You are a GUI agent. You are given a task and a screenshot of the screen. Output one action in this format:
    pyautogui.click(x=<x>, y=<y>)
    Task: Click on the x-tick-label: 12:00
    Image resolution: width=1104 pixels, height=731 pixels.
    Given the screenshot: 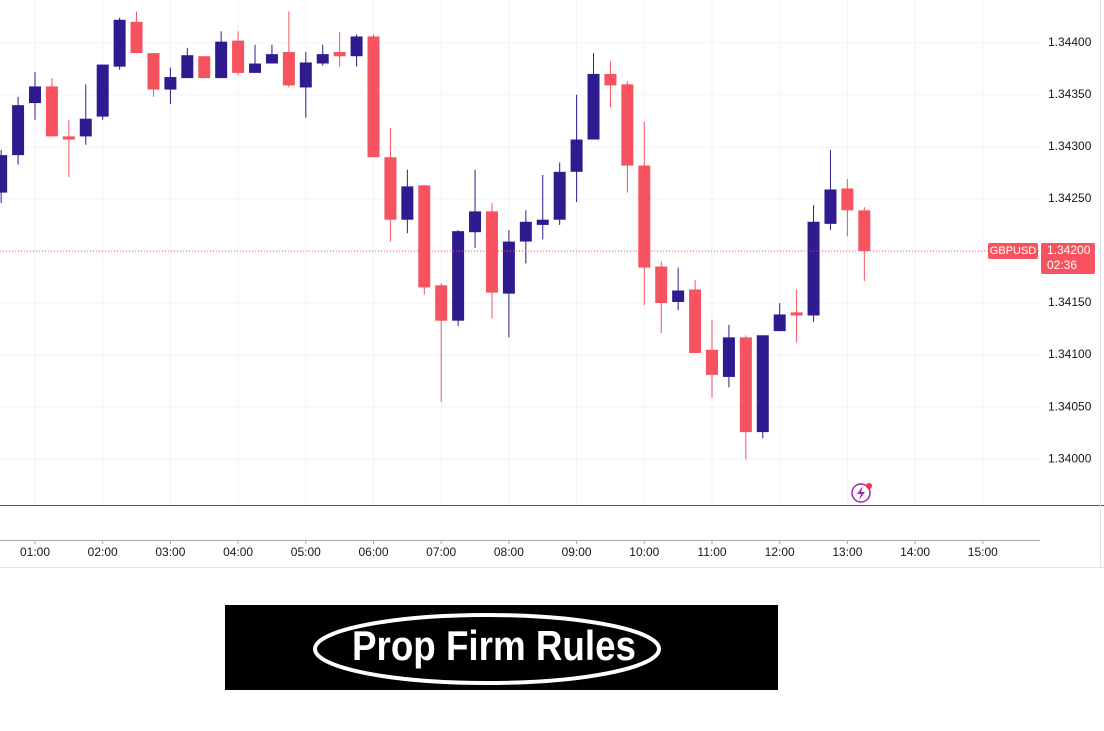 What is the action you would take?
    pyautogui.click(x=780, y=552)
    